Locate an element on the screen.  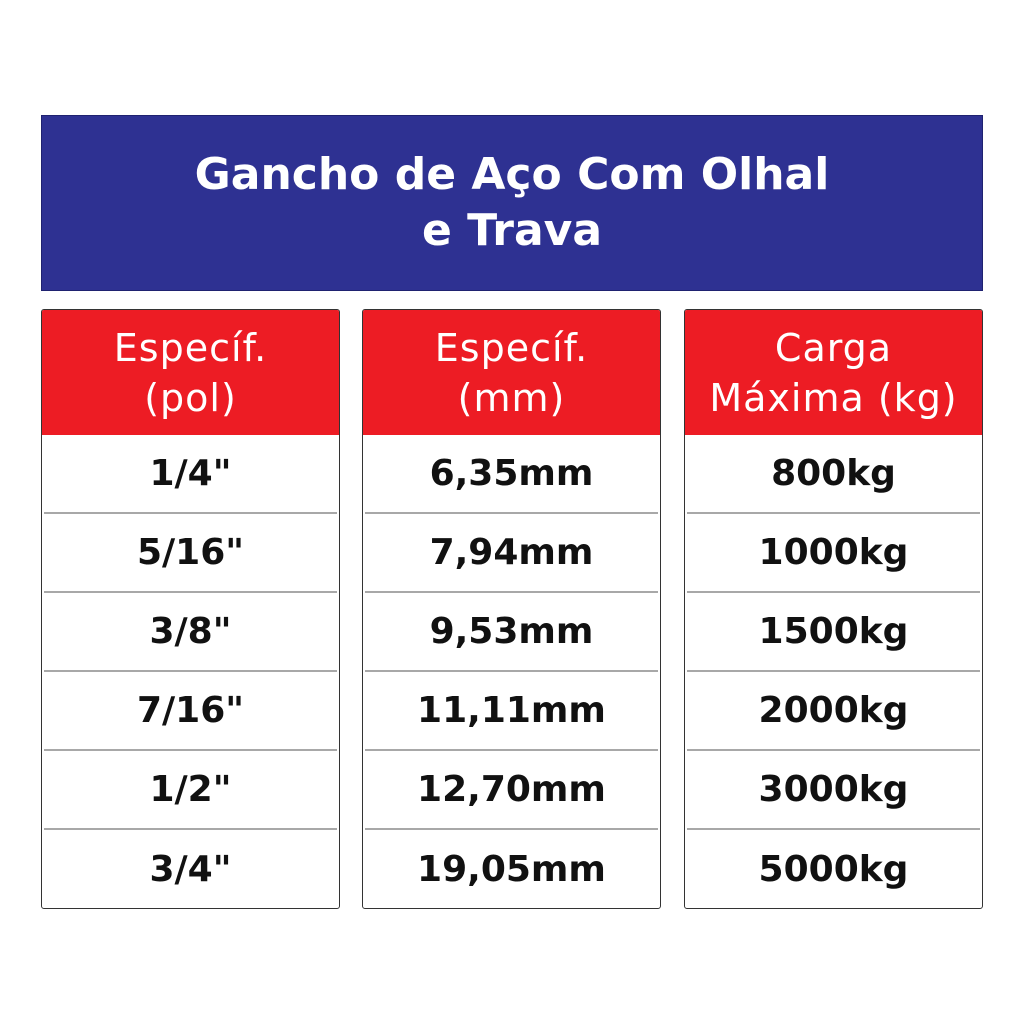
table-cell: 11,11mm is located at coordinates (511, 711).